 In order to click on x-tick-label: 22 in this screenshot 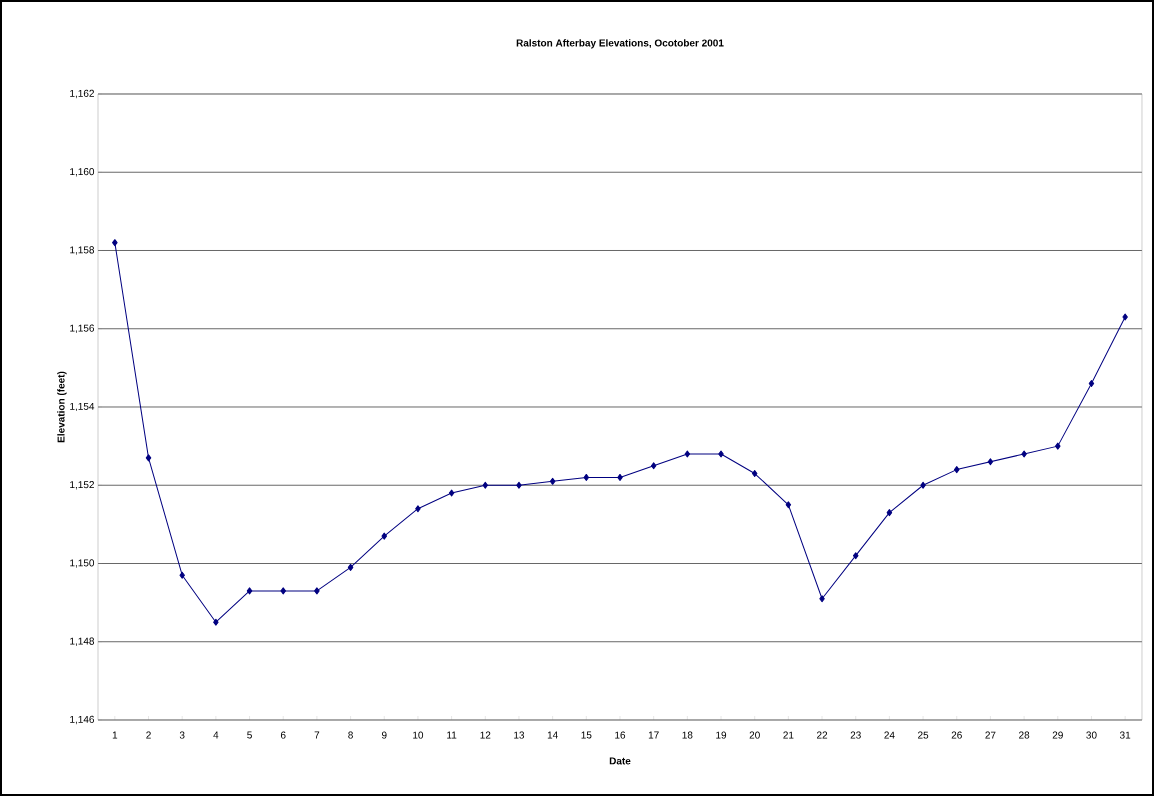, I will do `click(822, 735)`.